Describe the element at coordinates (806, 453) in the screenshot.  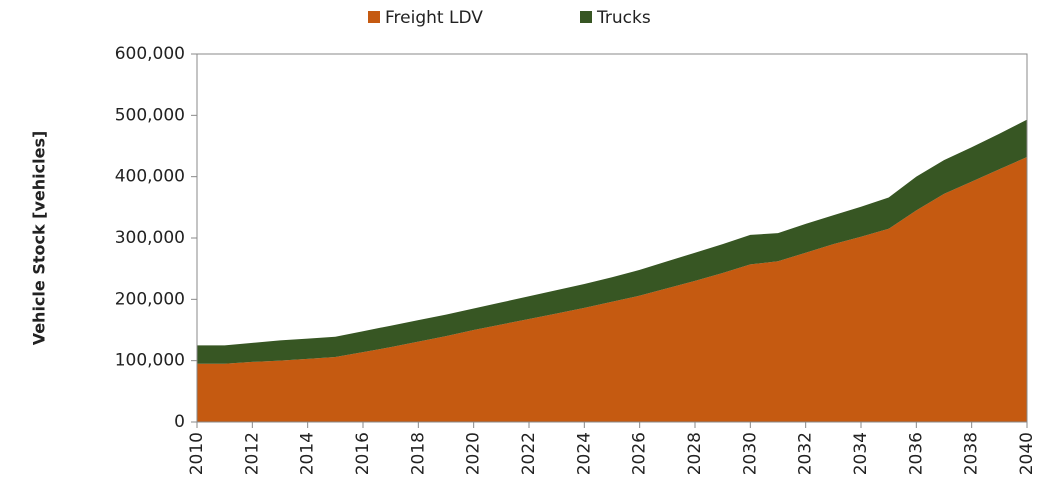
I see `x-tick-label: 2032` at that location.